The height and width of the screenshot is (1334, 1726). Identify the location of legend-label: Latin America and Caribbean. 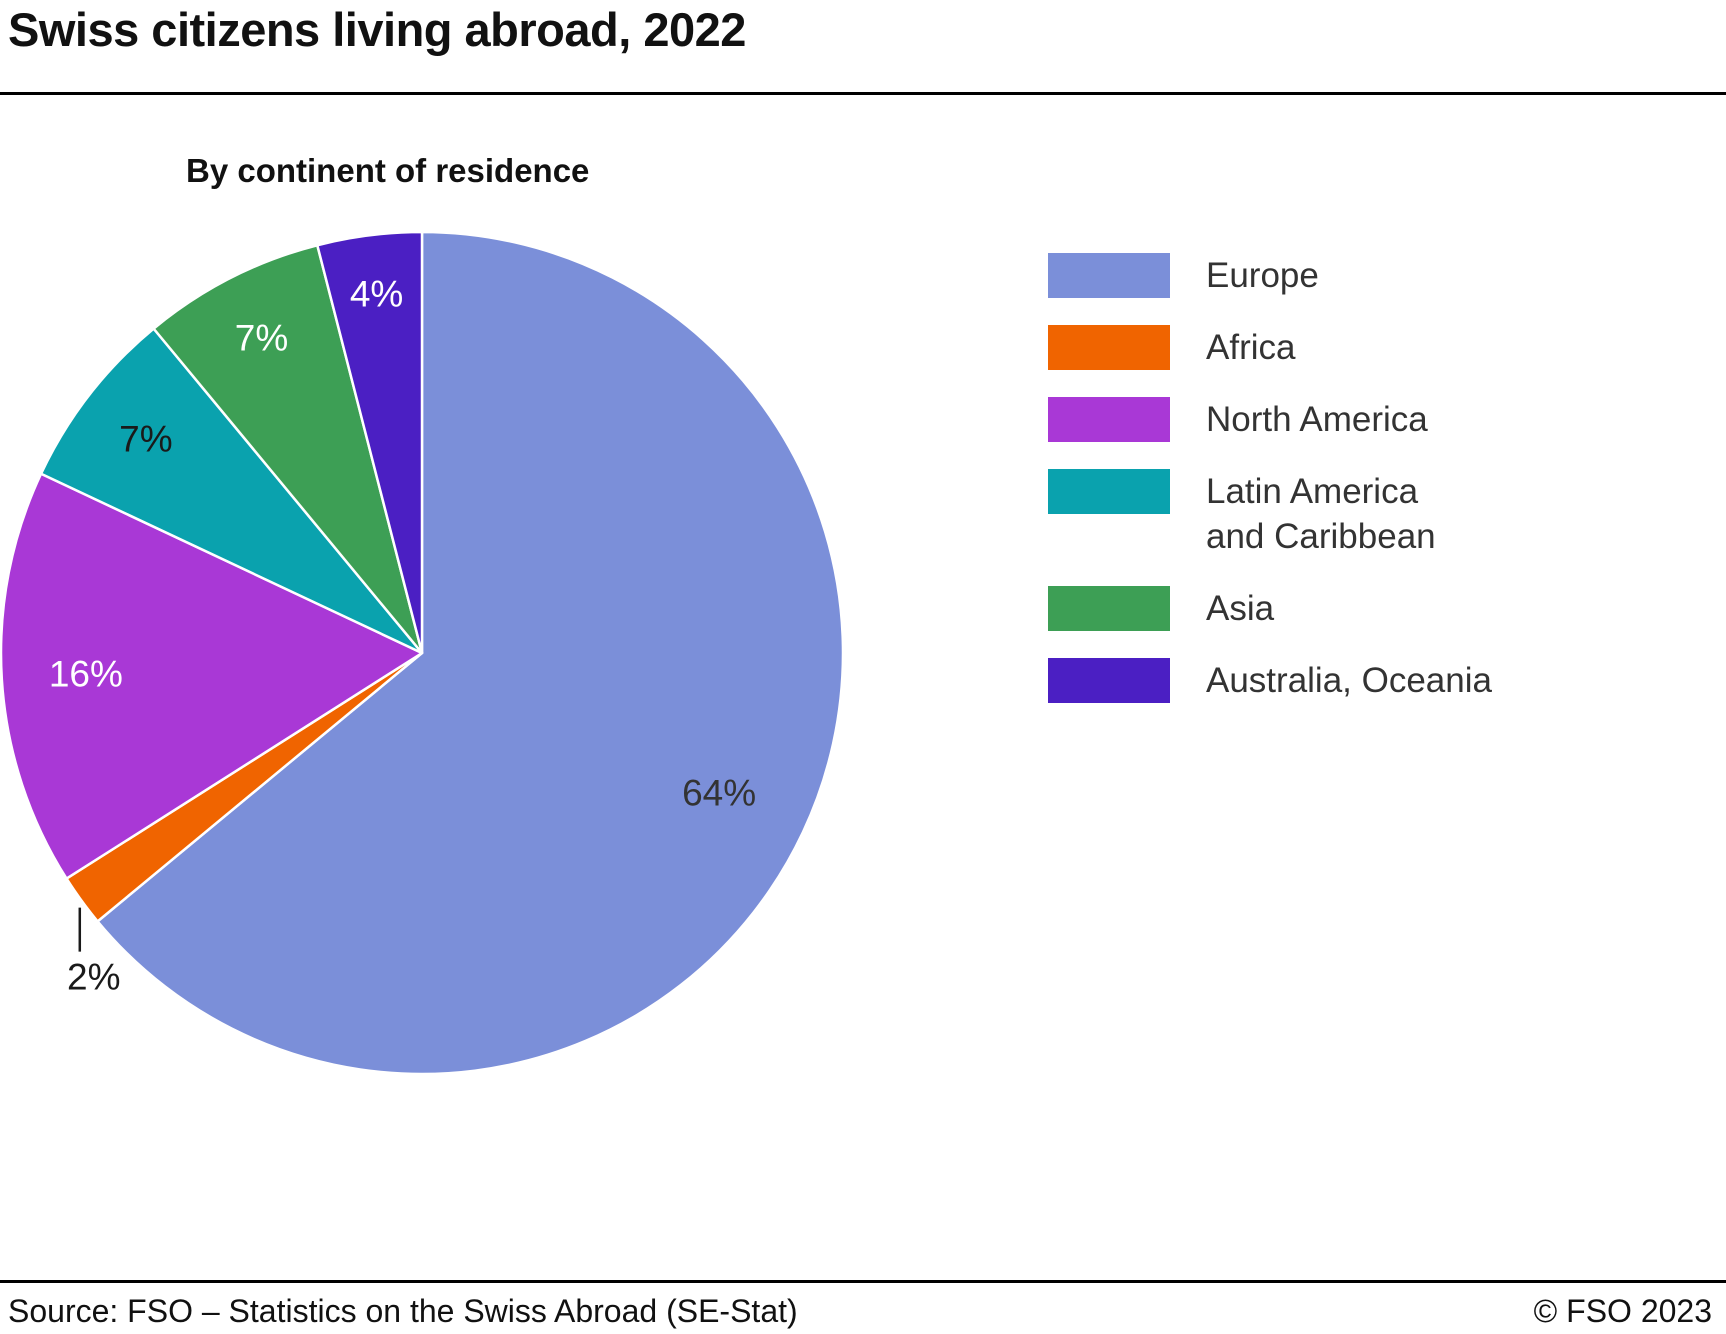
(1321, 514).